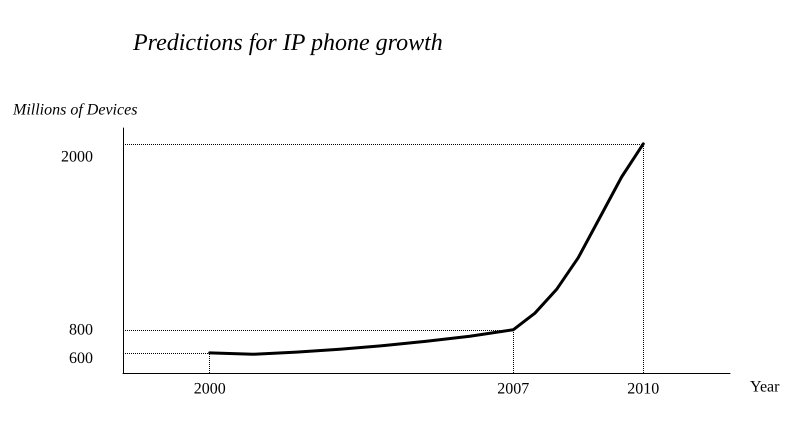 The width and height of the screenshot is (803, 421). I want to click on y-tick-label: 800, so click(81, 329).